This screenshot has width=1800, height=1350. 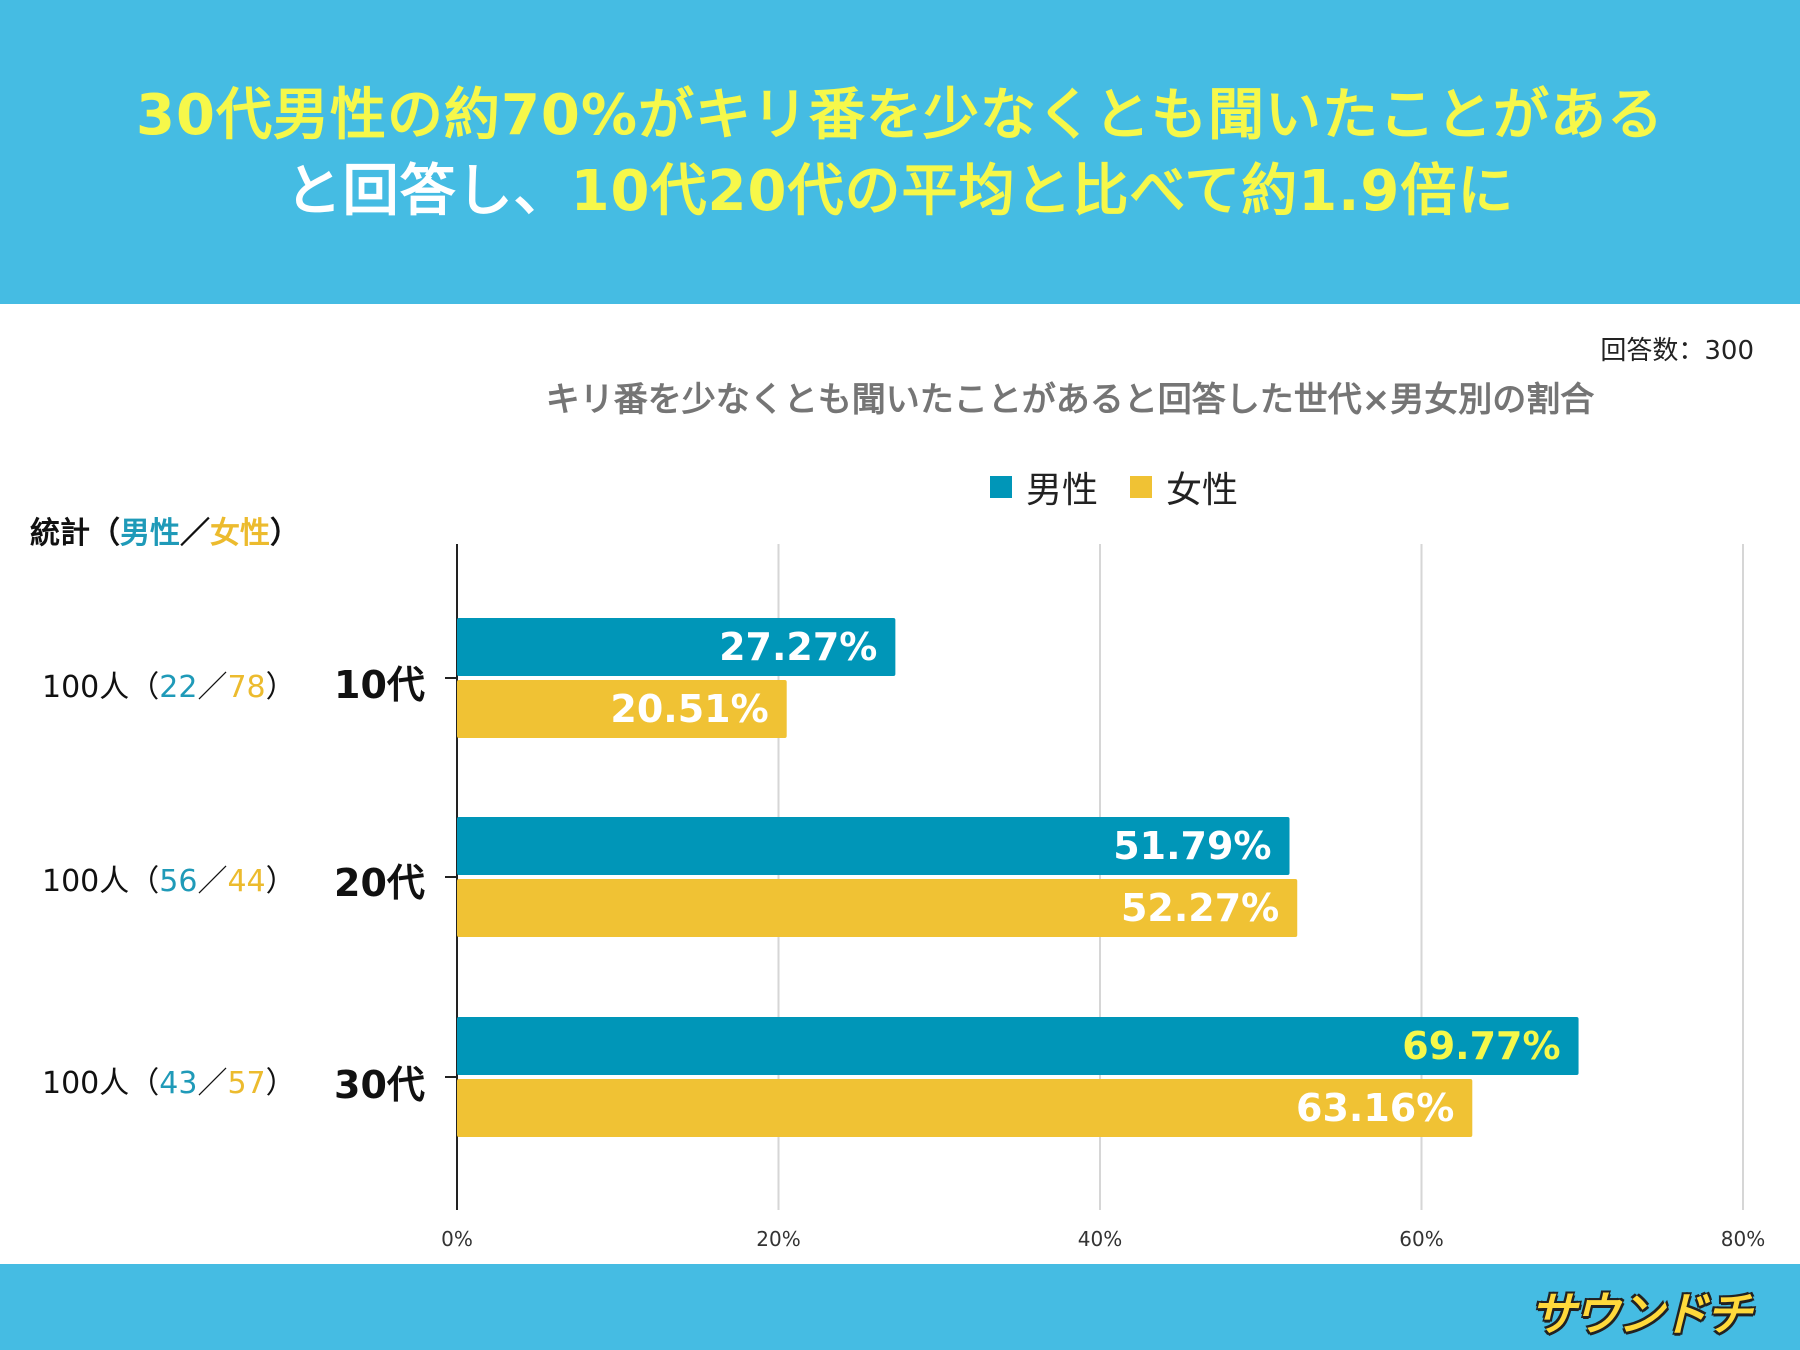 What do you see at coordinates (75, 533) in the screenshot?
I see `stats-title-prefix: 統計（` at bounding box center [75, 533].